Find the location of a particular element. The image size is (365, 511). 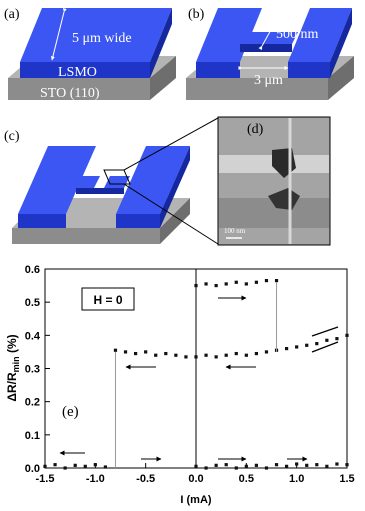

y-tick-label: 0.1 is located at coordinates (32, 436).